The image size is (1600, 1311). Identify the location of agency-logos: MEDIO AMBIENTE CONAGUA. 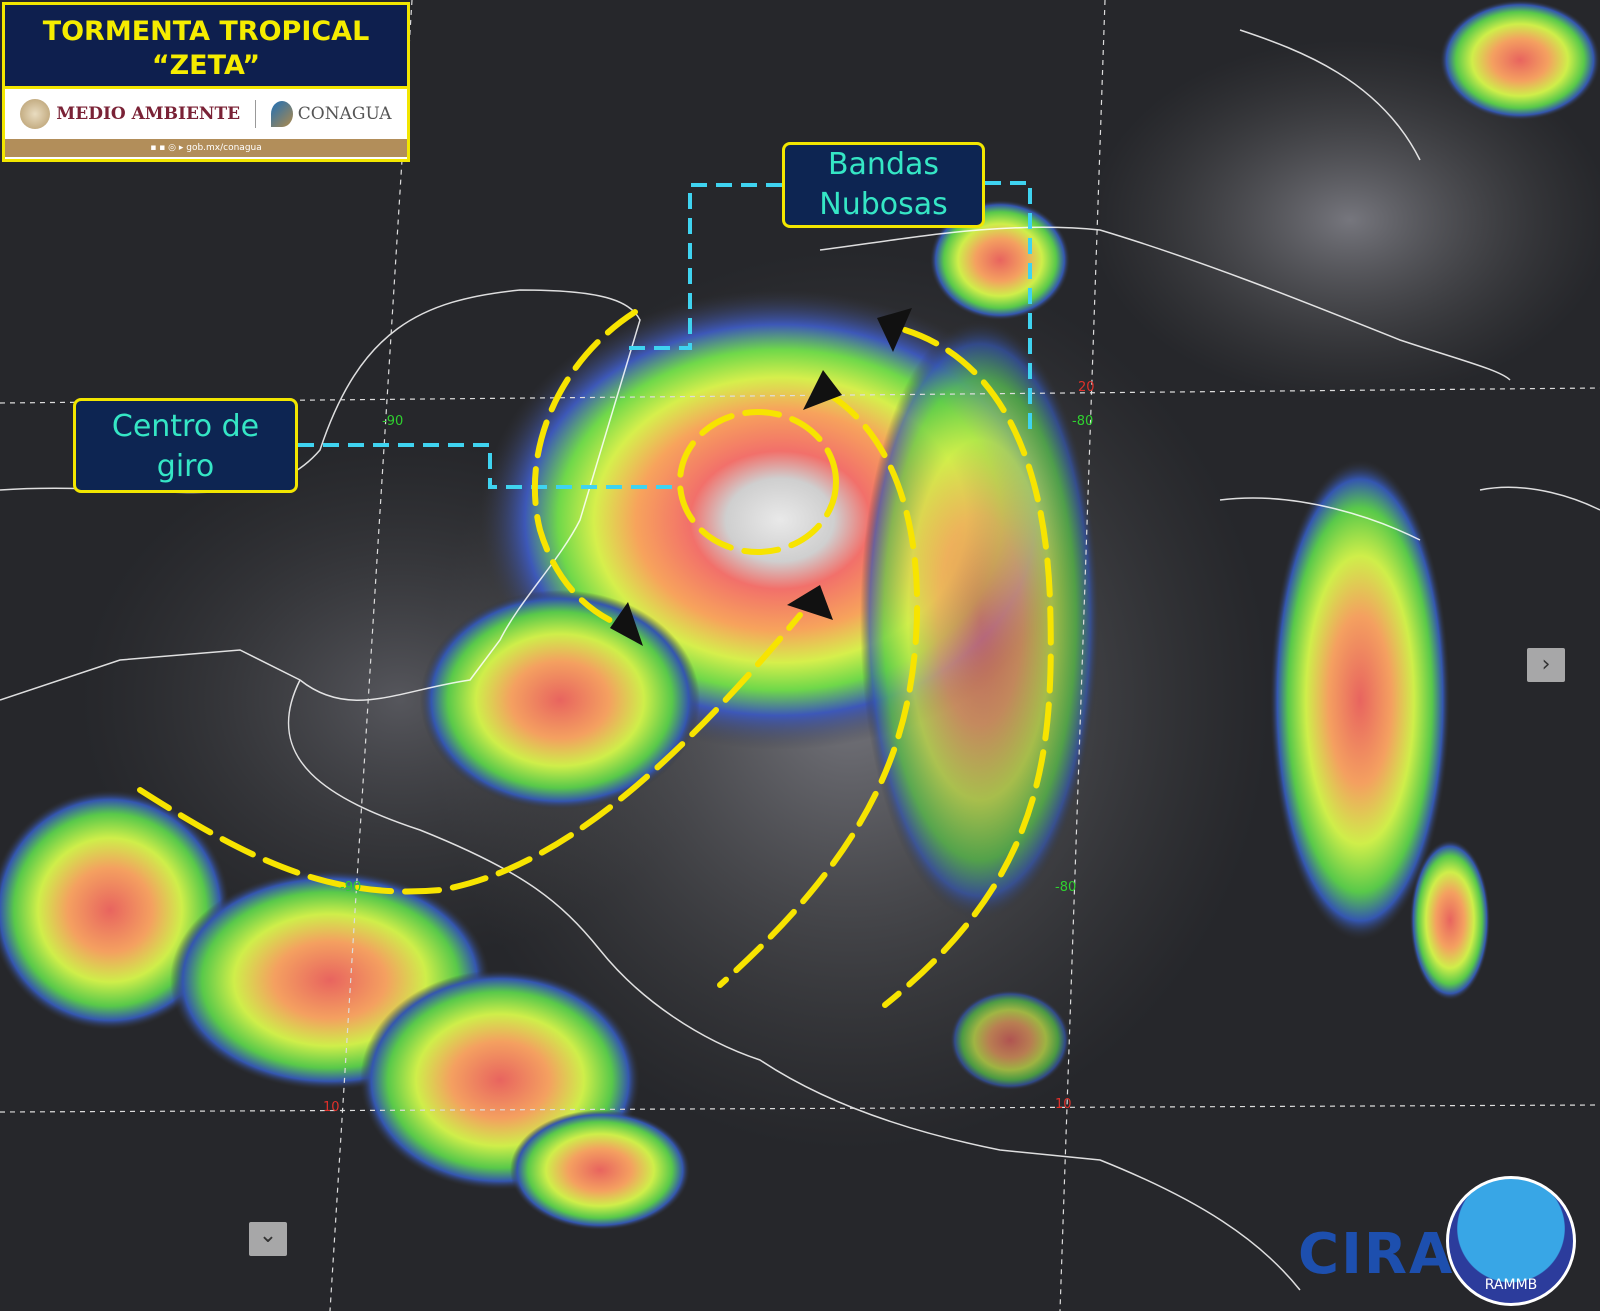
(206, 114).